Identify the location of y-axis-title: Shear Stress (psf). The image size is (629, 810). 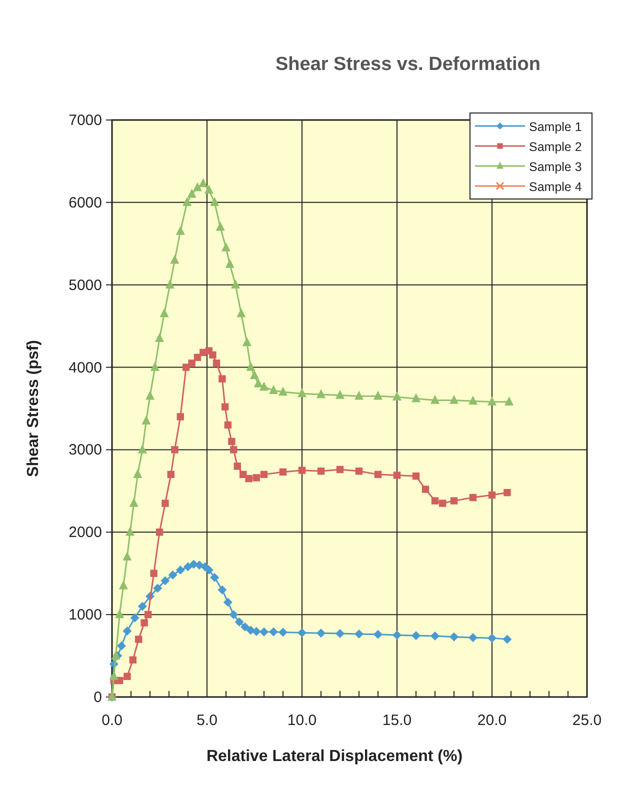
(33, 408).